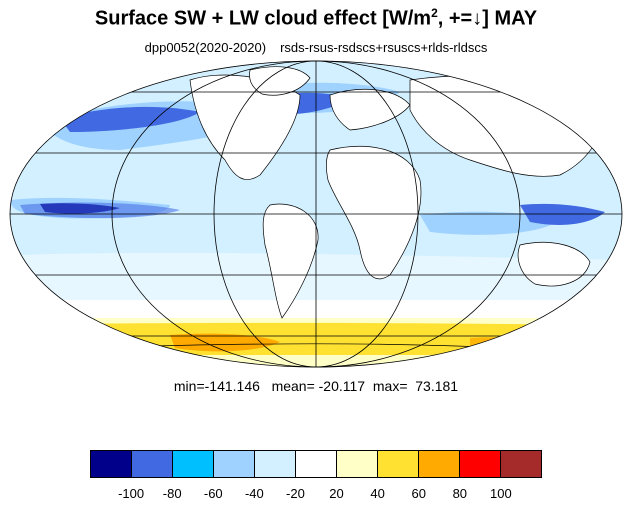 The width and height of the screenshot is (632, 506). What do you see at coordinates (434, 13) in the screenshot?
I see `title-superscript: 2` at bounding box center [434, 13].